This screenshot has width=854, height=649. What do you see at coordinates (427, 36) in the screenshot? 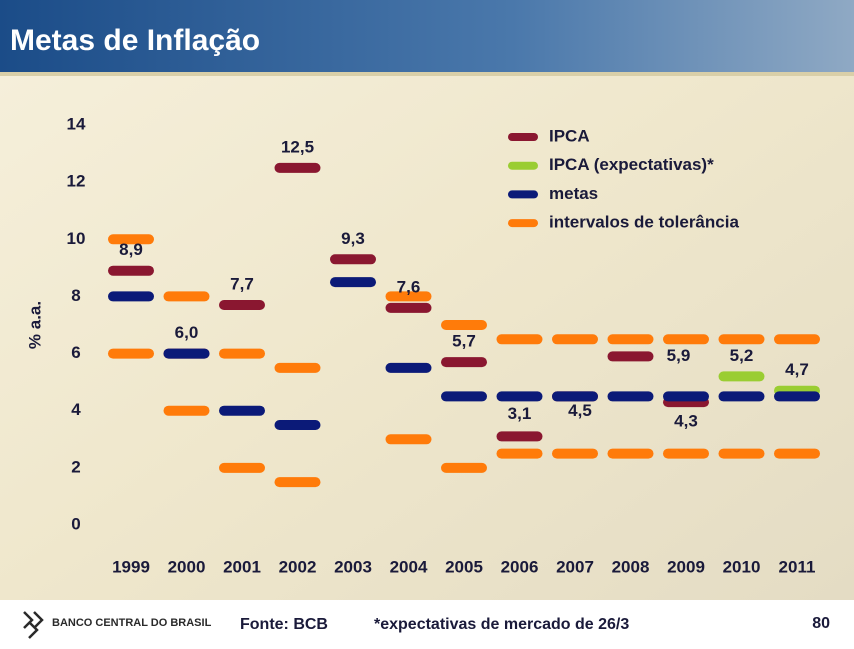
I see `title-bar` at bounding box center [427, 36].